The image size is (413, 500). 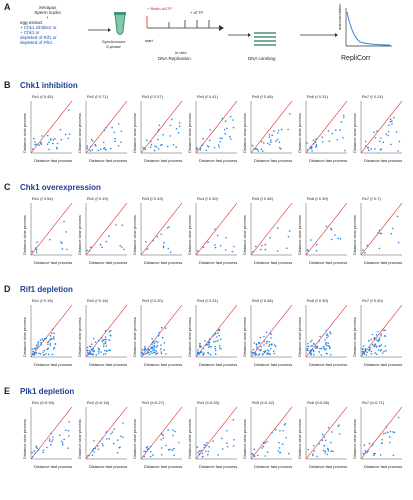 What do you see at coordinates (152, 300) in the screenshot?
I see `rx-label: Rx3 (f 0.20)` at bounding box center [152, 300].